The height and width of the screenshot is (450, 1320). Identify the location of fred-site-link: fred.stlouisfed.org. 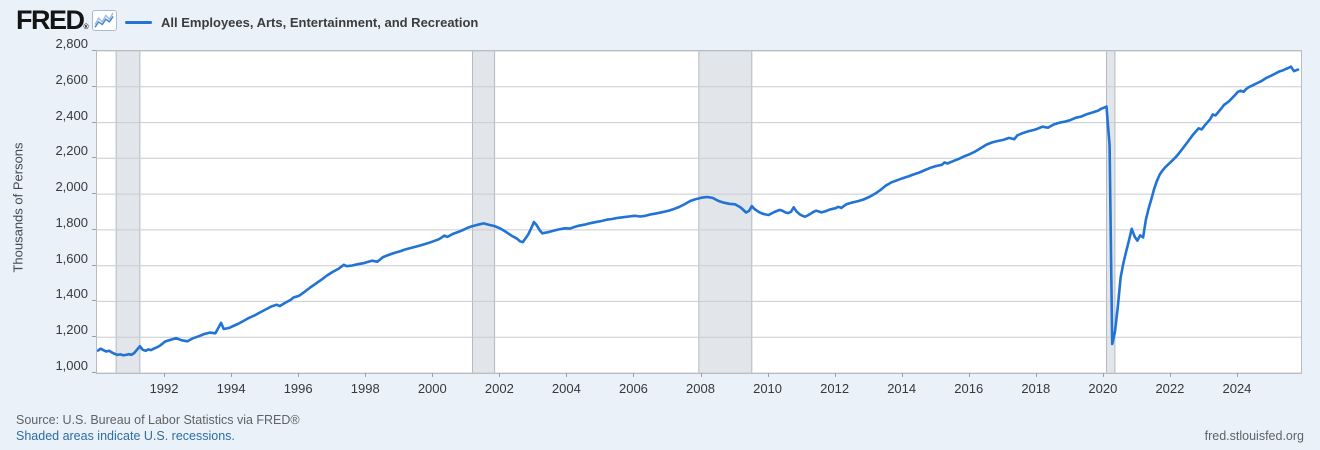
(1254, 436).